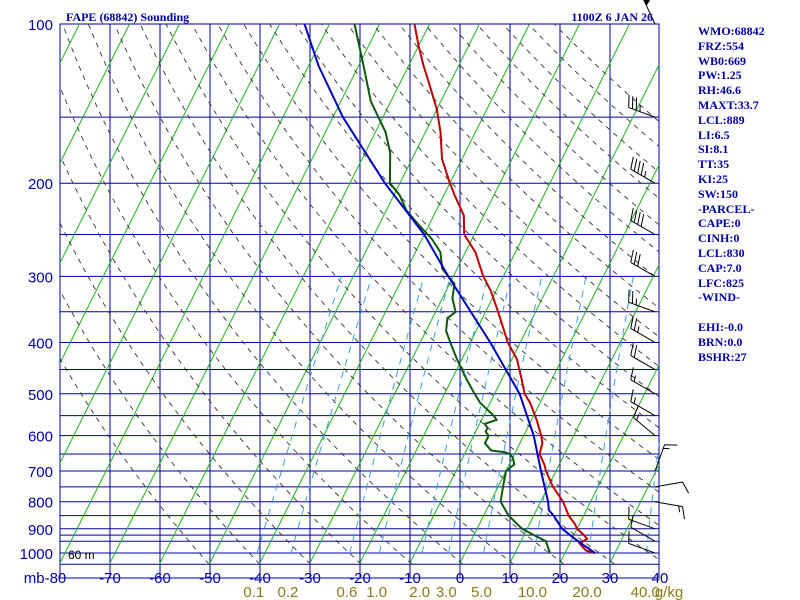 The height and width of the screenshot is (600, 800). I want to click on mixing-ratio-tick-label: 10.0, so click(532, 592).